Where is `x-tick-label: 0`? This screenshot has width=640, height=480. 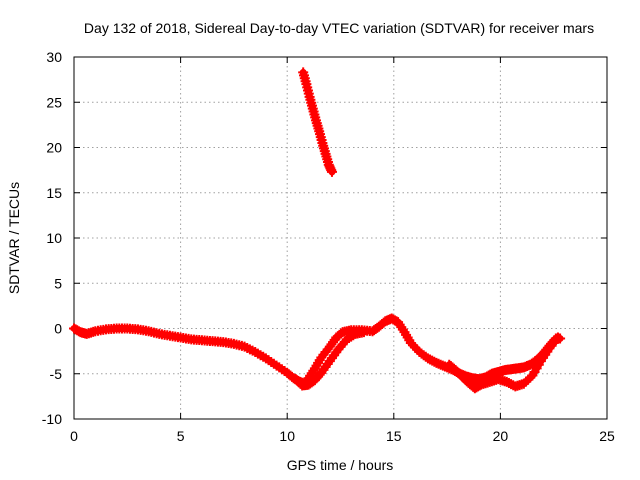
x-tick-label: 0 is located at coordinates (74, 436).